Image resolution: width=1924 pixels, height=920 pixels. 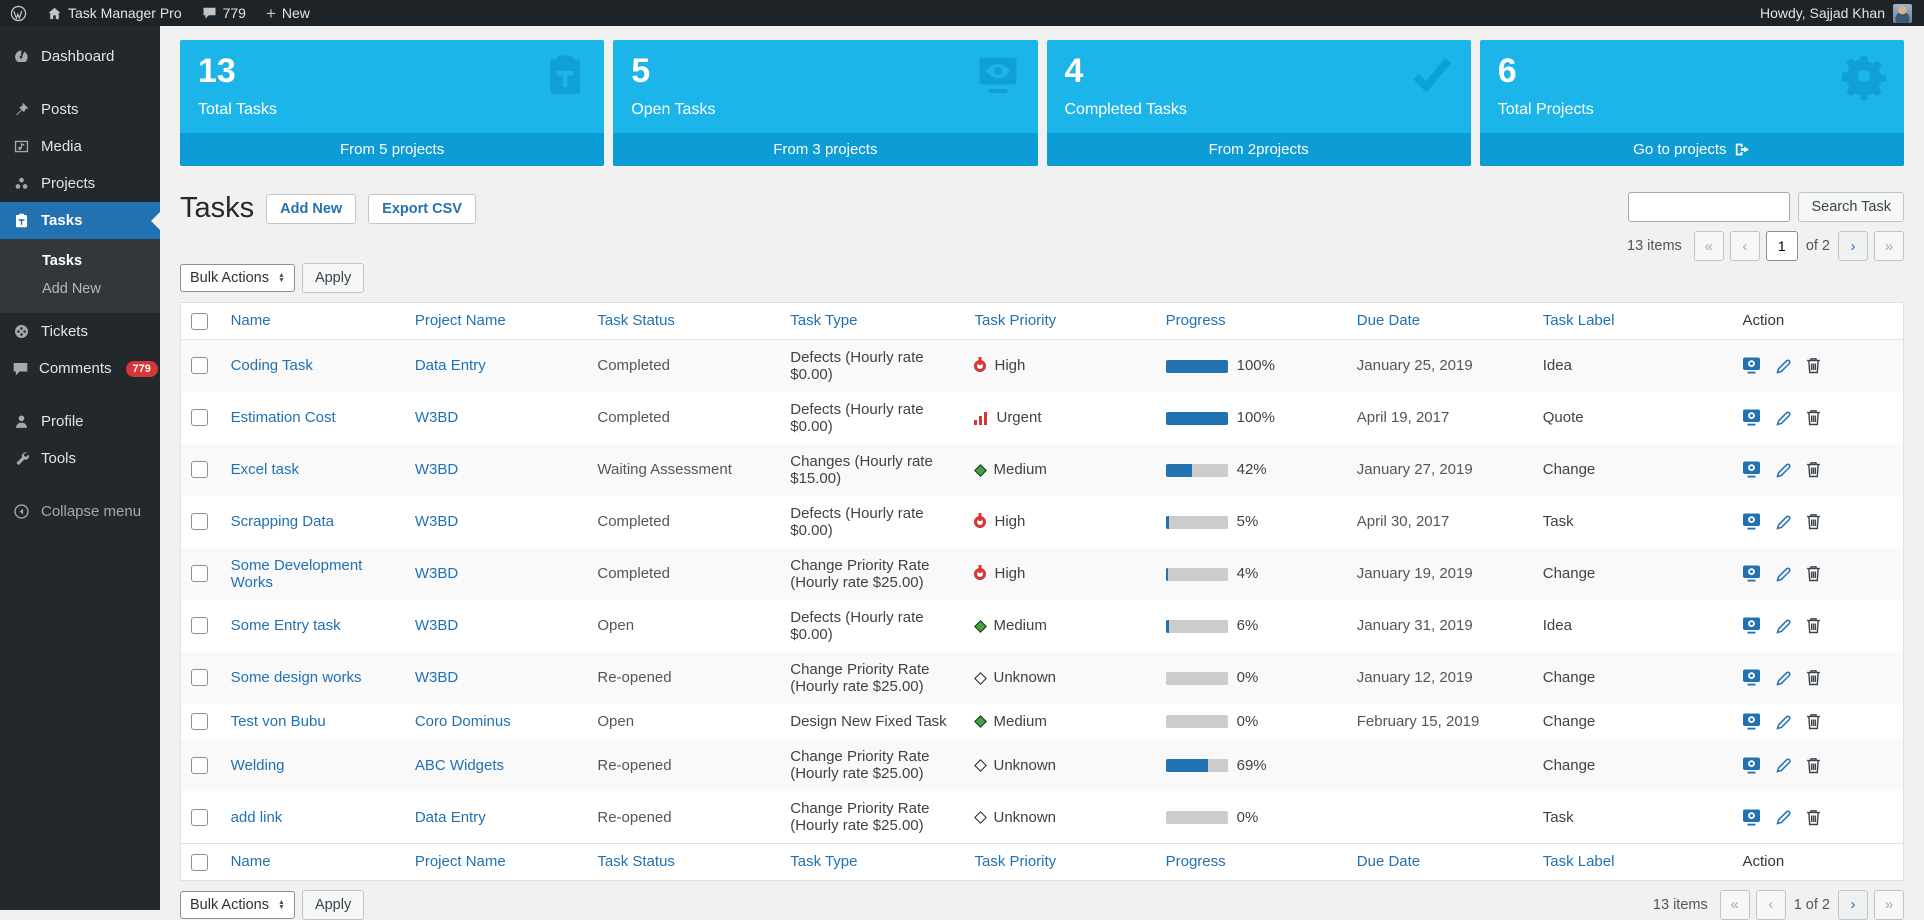 What do you see at coordinates (1709, 207) in the screenshot?
I see `search-input` at bounding box center [1709, 207].